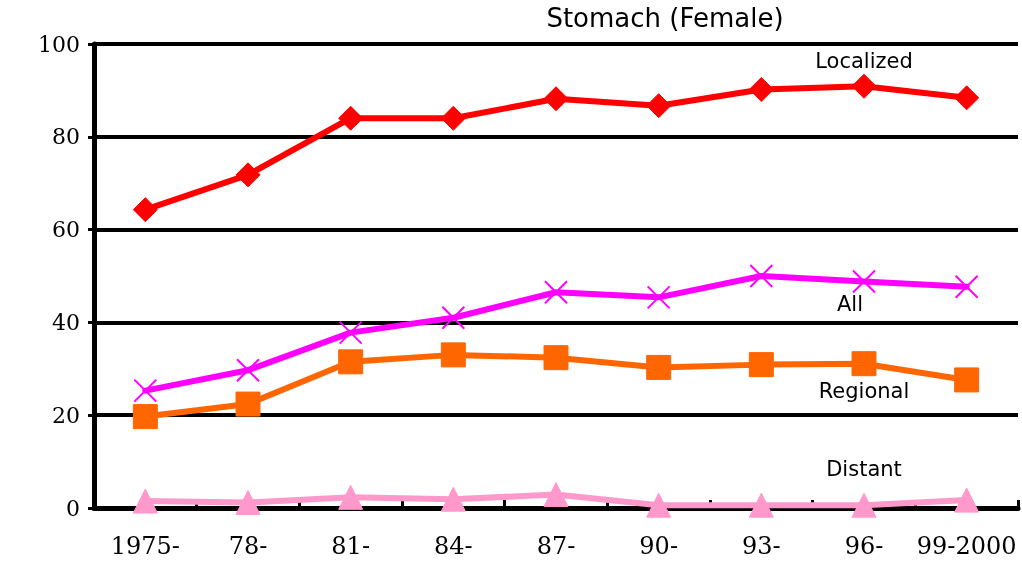  Describe the element at coordinates (248, 546) in the screenshot. I see `x-tick-label: 78-` at that location.